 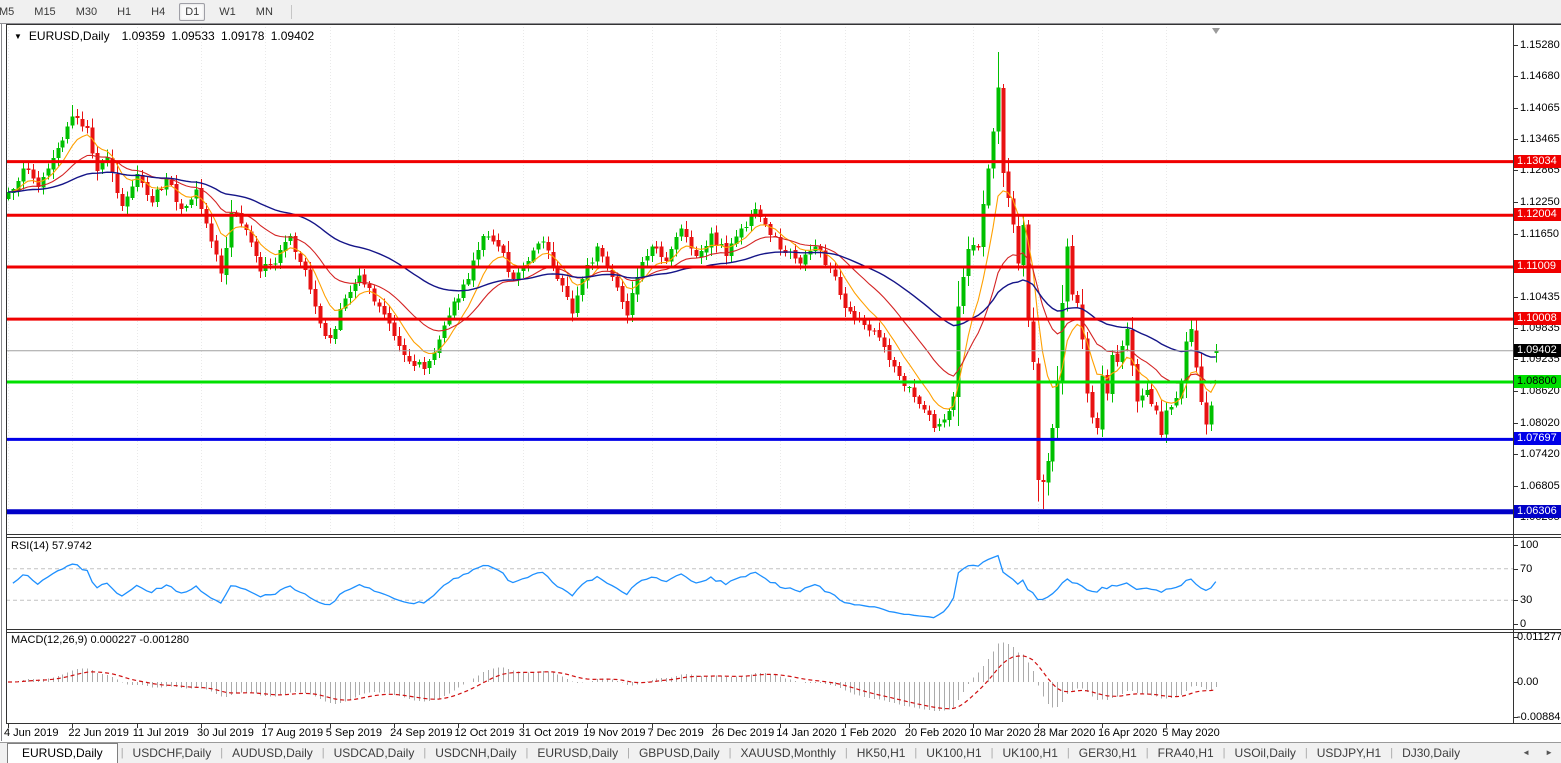 I want to click on price-axis-tick: 1.14065, so click(x=1540, y=107).